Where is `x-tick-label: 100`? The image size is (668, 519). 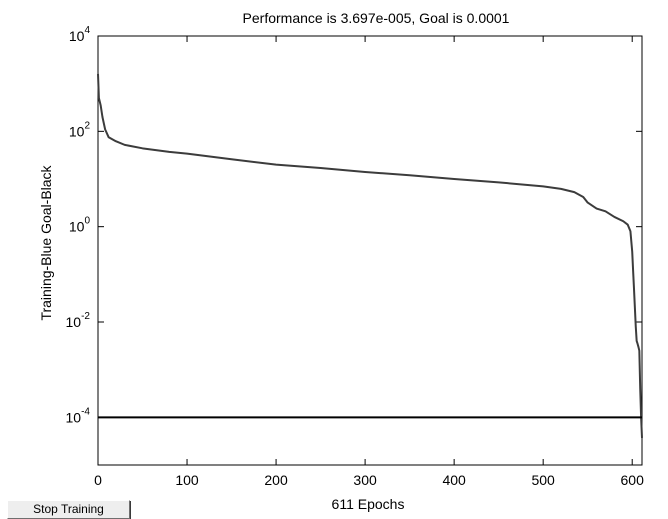
x-tick-label: 100 is located at coordinates (187, 480).